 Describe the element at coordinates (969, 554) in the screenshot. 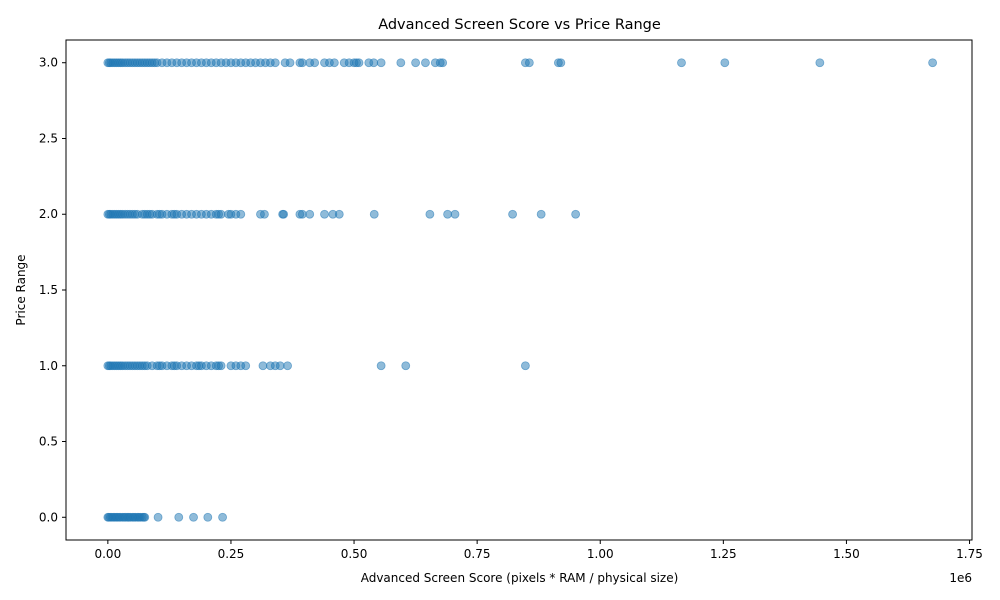

I see `x-tick-label: 1.75` at that location.